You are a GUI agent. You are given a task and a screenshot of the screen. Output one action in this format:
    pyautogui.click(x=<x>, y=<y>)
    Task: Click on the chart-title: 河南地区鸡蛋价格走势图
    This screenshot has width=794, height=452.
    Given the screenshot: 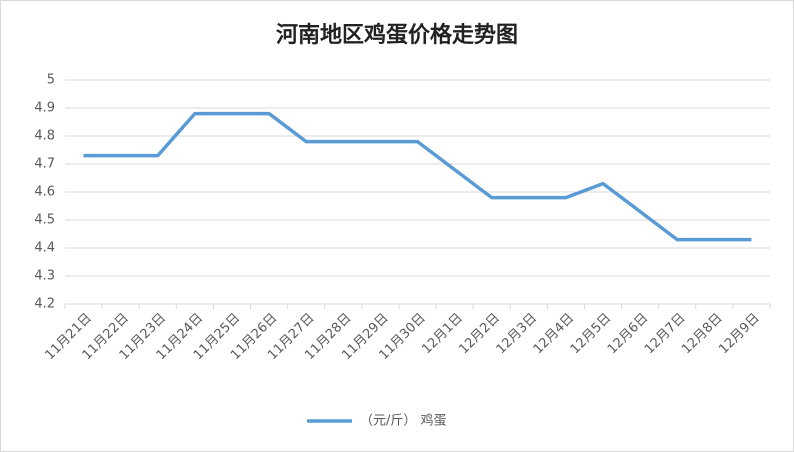 What is the action you would take?
    pyautogui.click(x=397, y=35)
    